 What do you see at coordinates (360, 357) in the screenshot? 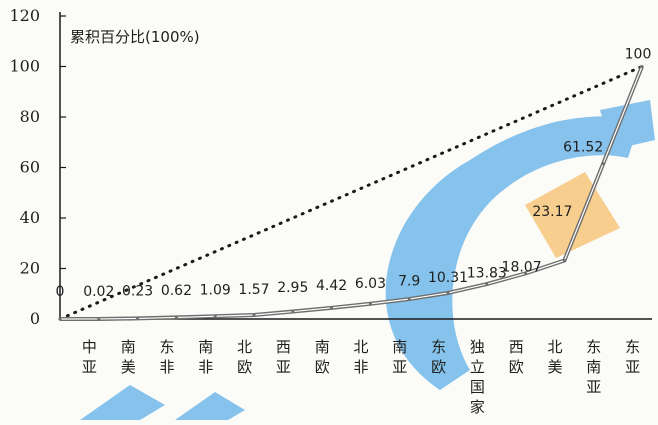
I see `category-label: 北非` at bounding box center [360, 357].